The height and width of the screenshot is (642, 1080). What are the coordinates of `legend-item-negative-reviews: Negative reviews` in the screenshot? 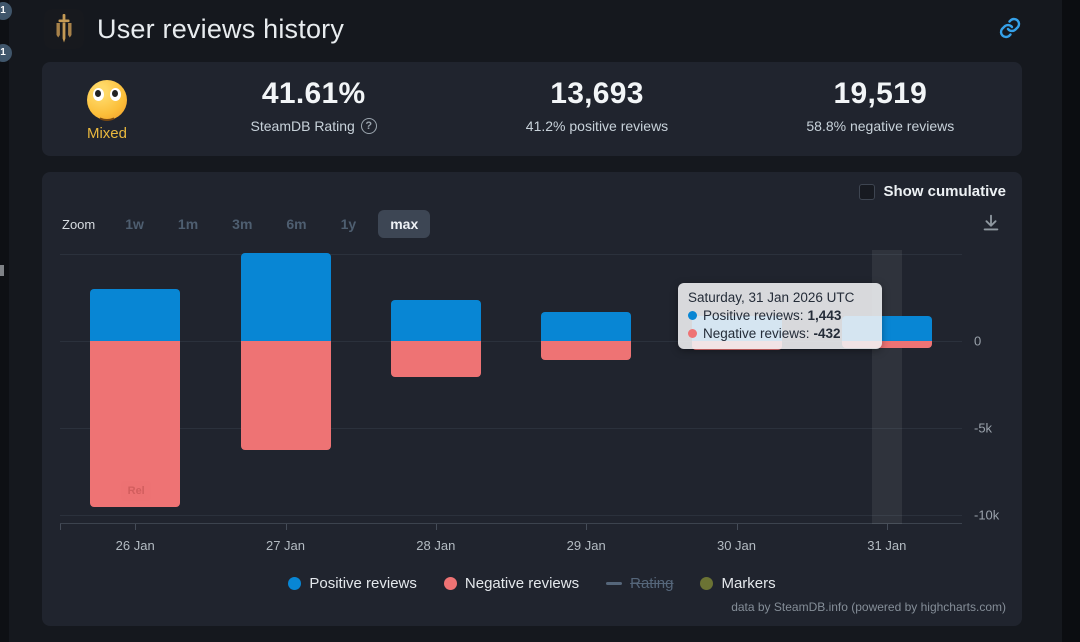 It's located at (511, 583).